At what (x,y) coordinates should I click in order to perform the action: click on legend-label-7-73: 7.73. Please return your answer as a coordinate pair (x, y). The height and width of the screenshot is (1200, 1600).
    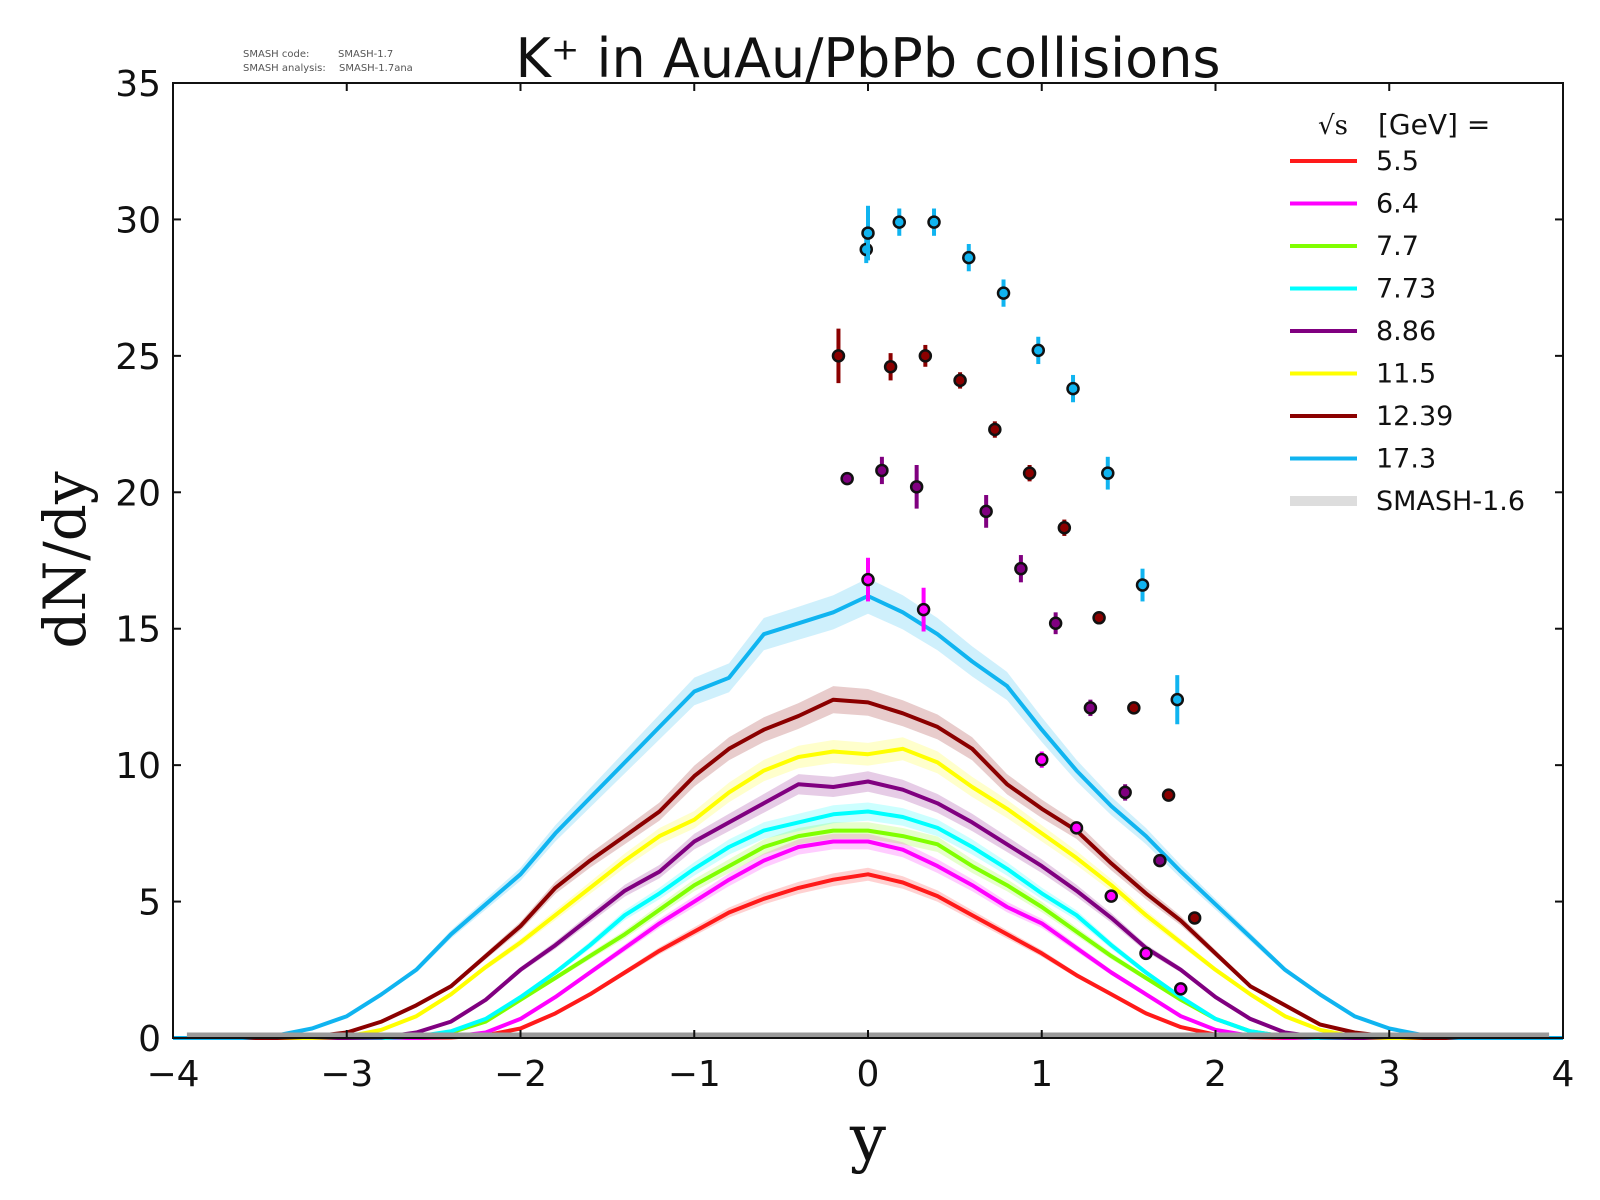
    Looking at the image, I should click on (1406, 289).